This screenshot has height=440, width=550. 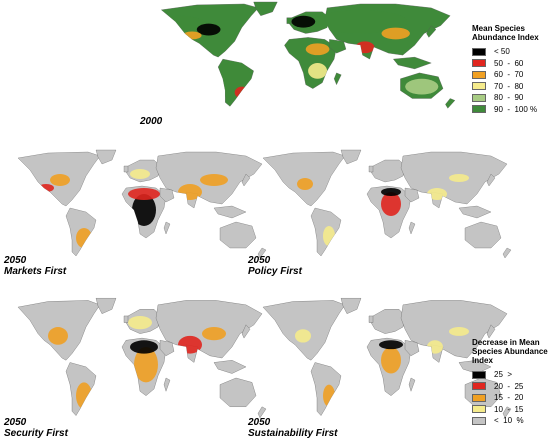 I want to click on legend-item-label: 20 - 25, so click(x=509, y=386).